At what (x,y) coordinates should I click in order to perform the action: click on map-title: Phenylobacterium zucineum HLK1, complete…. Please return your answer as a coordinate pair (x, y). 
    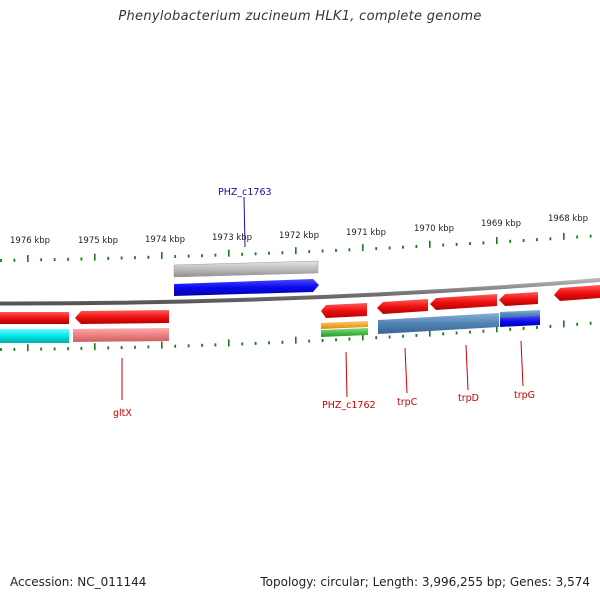
    Looking at the image, I should click on (300, 16).